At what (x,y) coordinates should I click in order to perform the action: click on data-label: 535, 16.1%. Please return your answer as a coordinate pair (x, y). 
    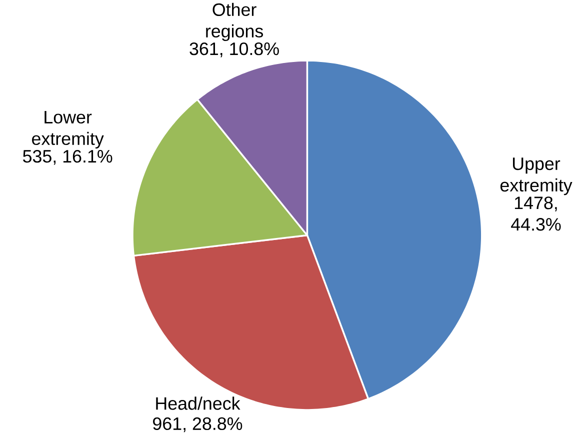
    Looking at the image, I should click on (67, 157).